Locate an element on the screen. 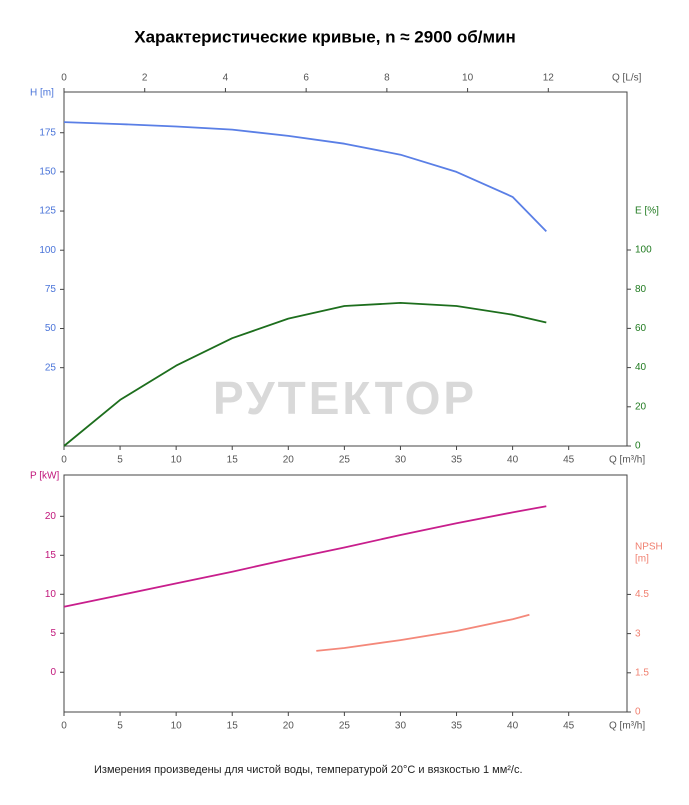  y2-tick-label: 20 is located at coordinates (641, 406).